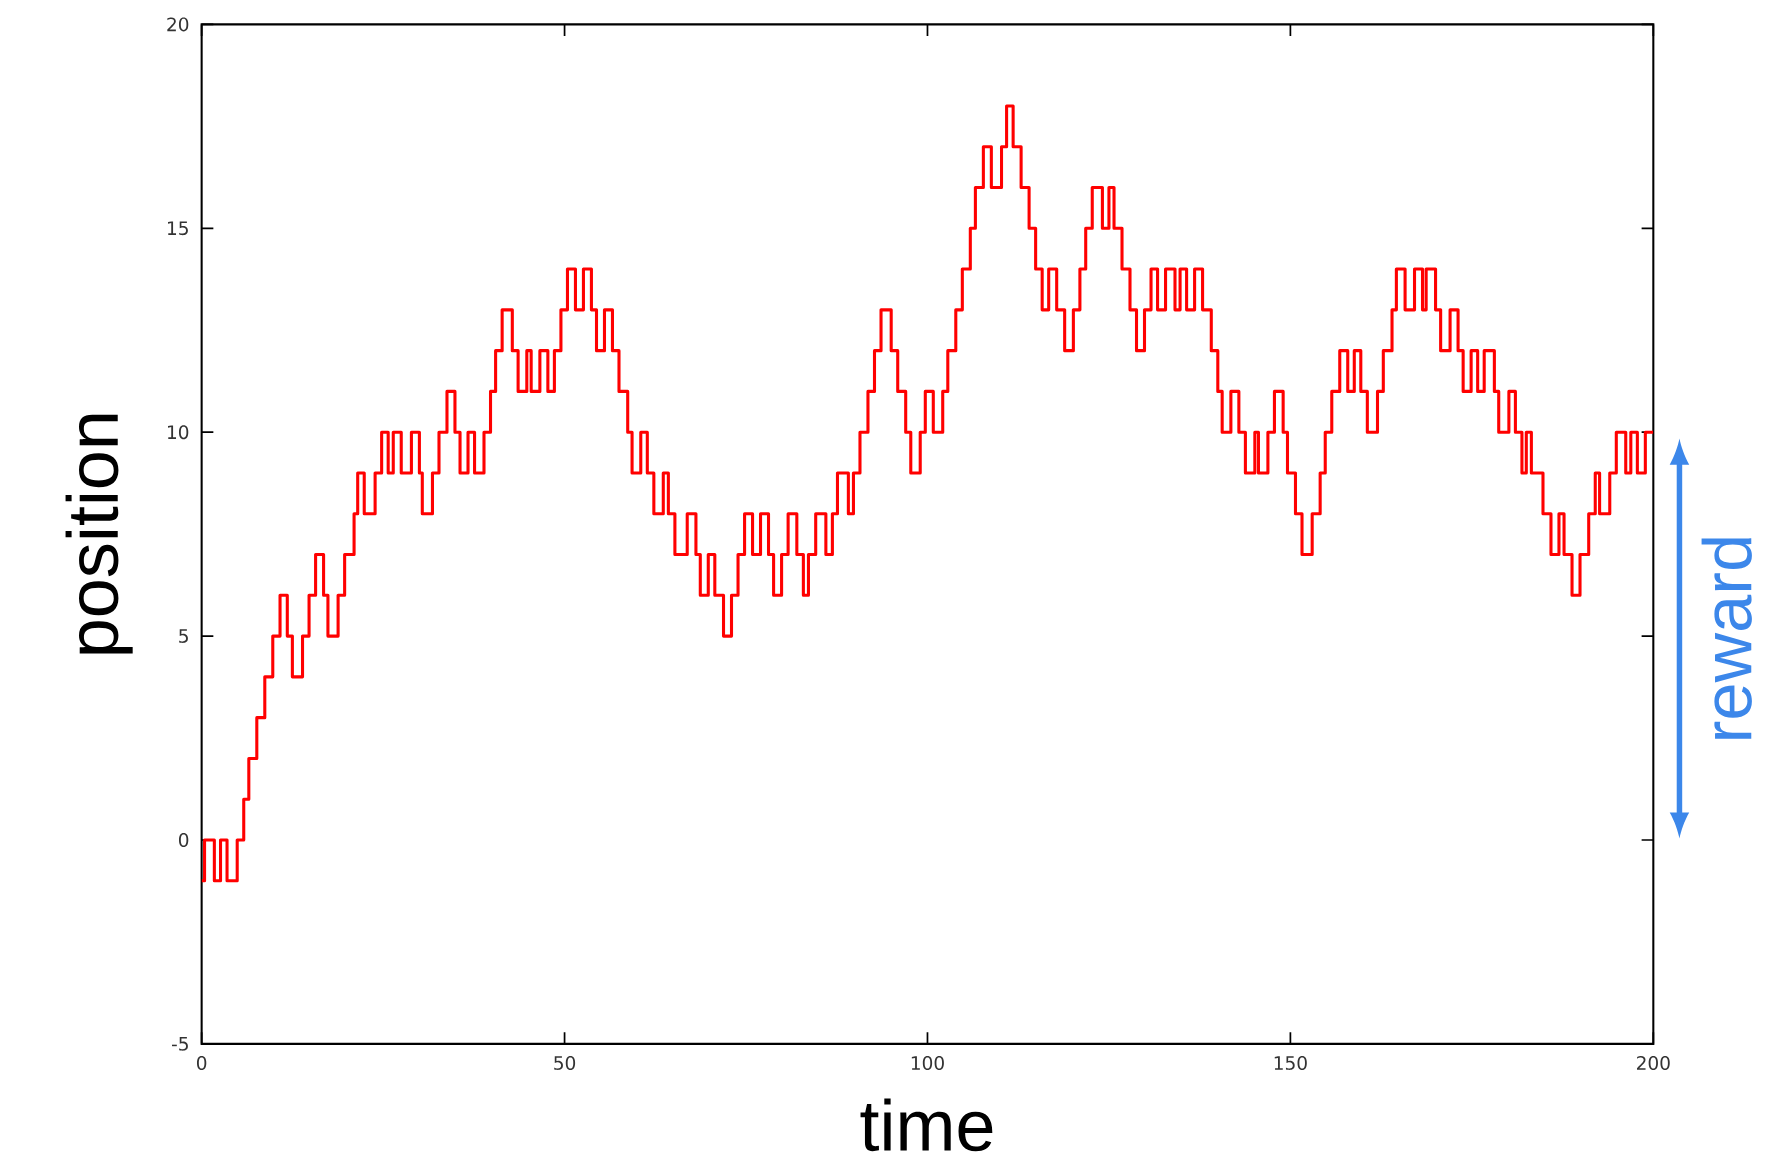  What do you see at coordinates (183, 840) in the screenshot?
I see `y-tick-label: 0` at bounding box center [183, 840].